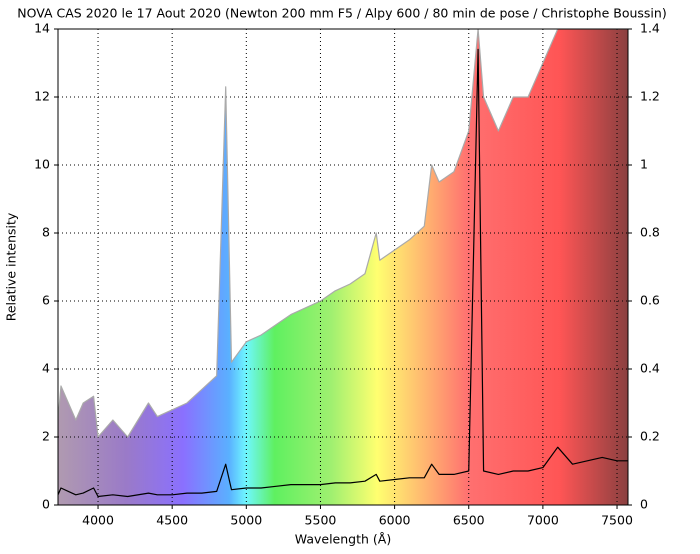  What do you see at coordinates (46, 368) in the screenshot?
I see `y-tick-label: 4` at bounding box center [46, 368].